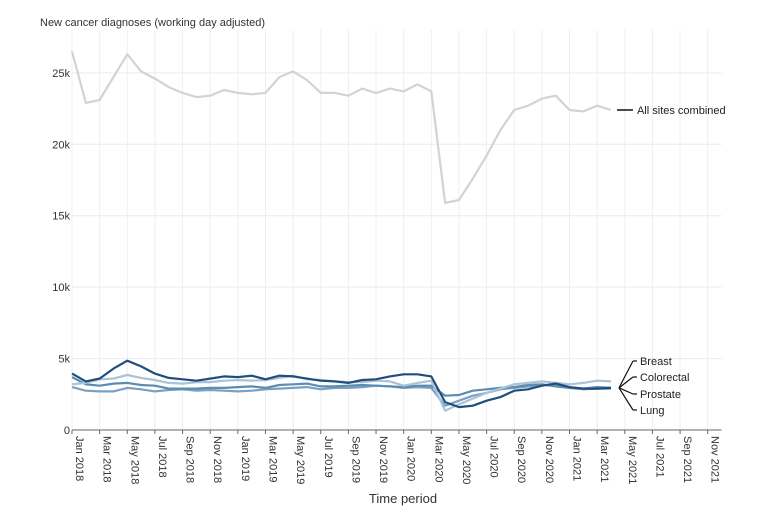 The width and height of the screenshot is (768, 517). Describe the element at coordinates (61, 74) in the screenshot. I see `y-tick-label: 25k` at that location.